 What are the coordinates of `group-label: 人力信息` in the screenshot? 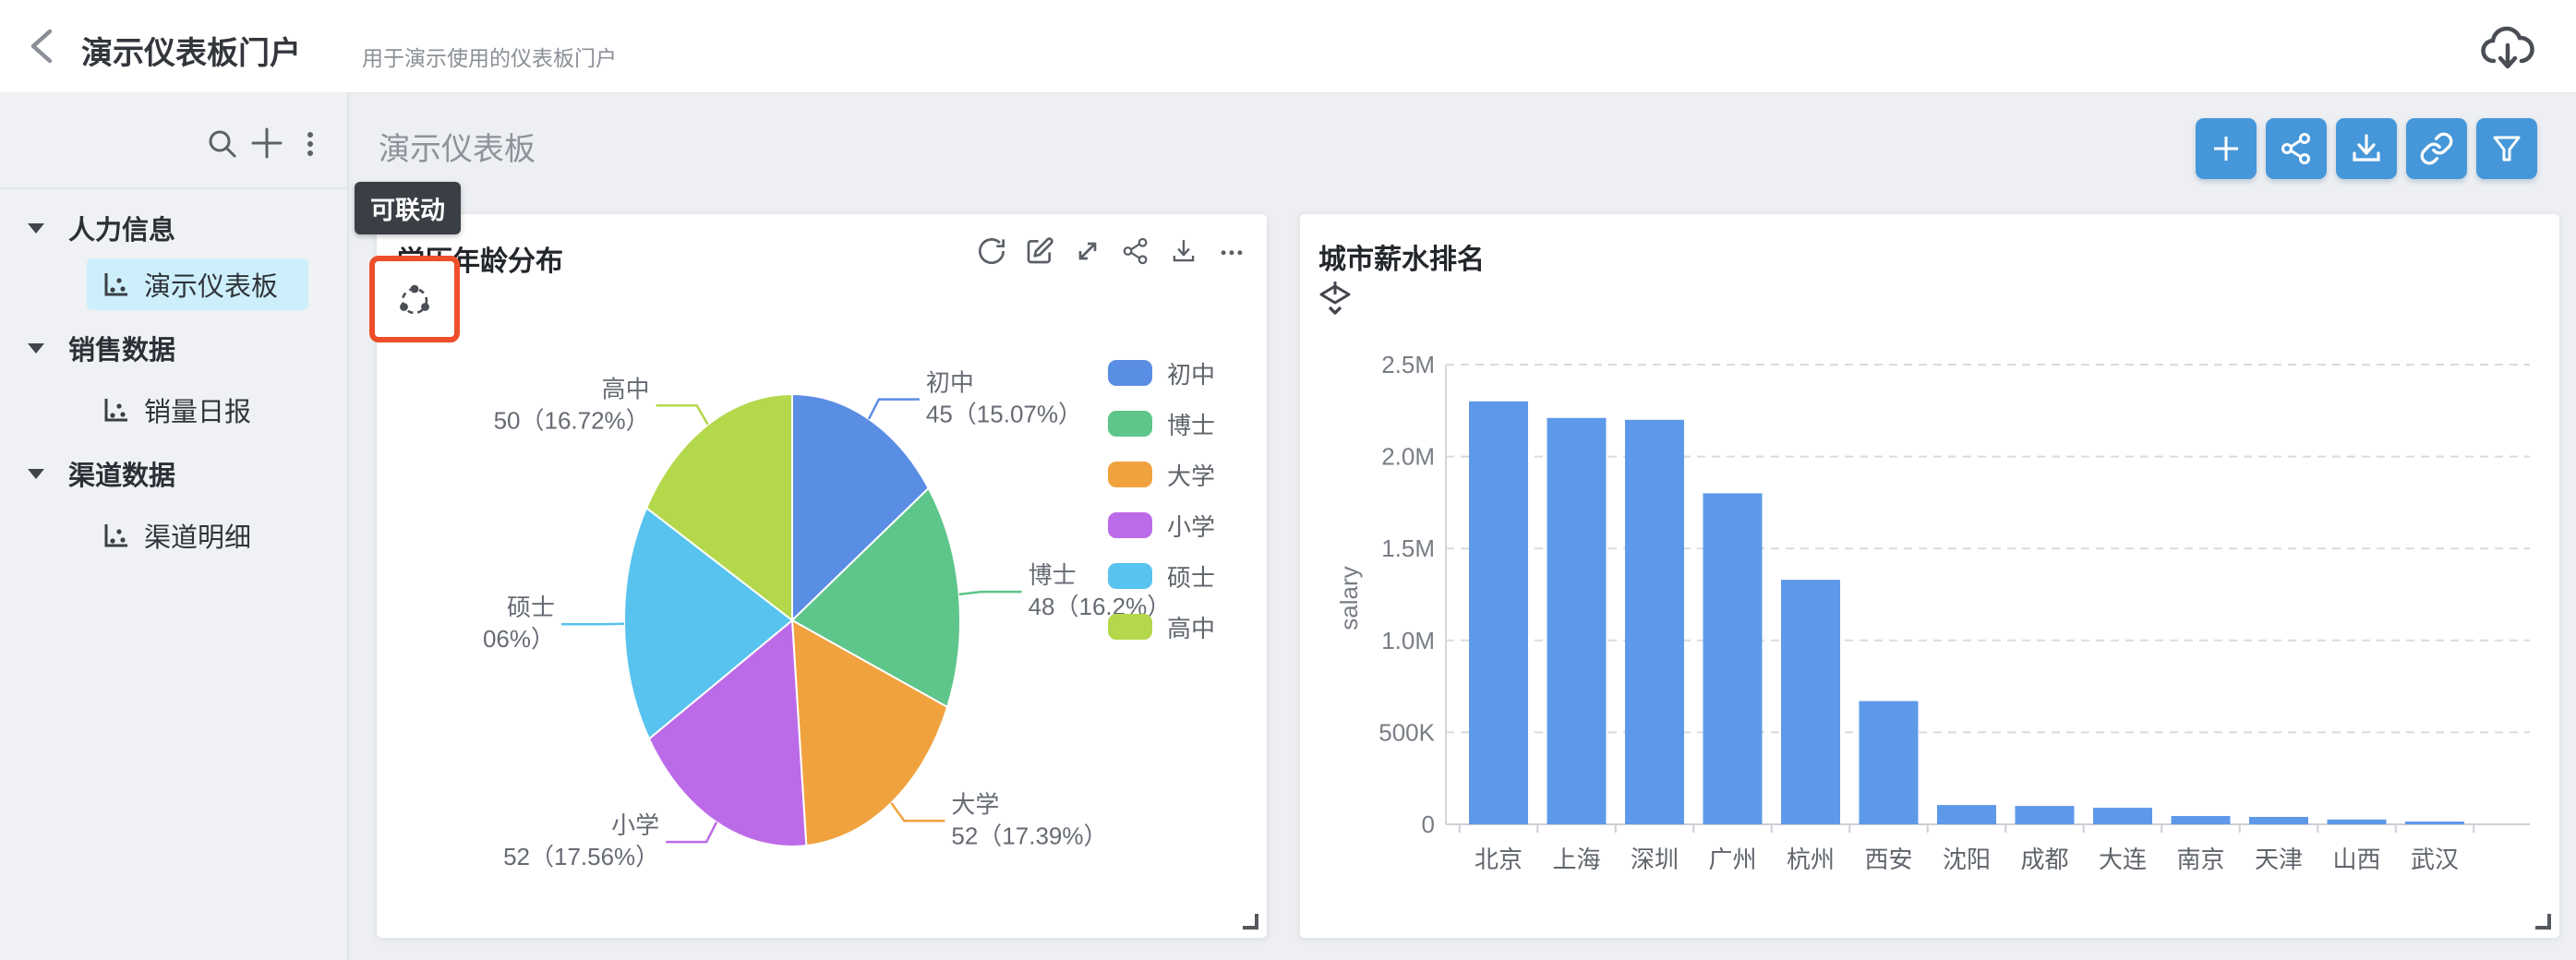 It's located at (122, 231).